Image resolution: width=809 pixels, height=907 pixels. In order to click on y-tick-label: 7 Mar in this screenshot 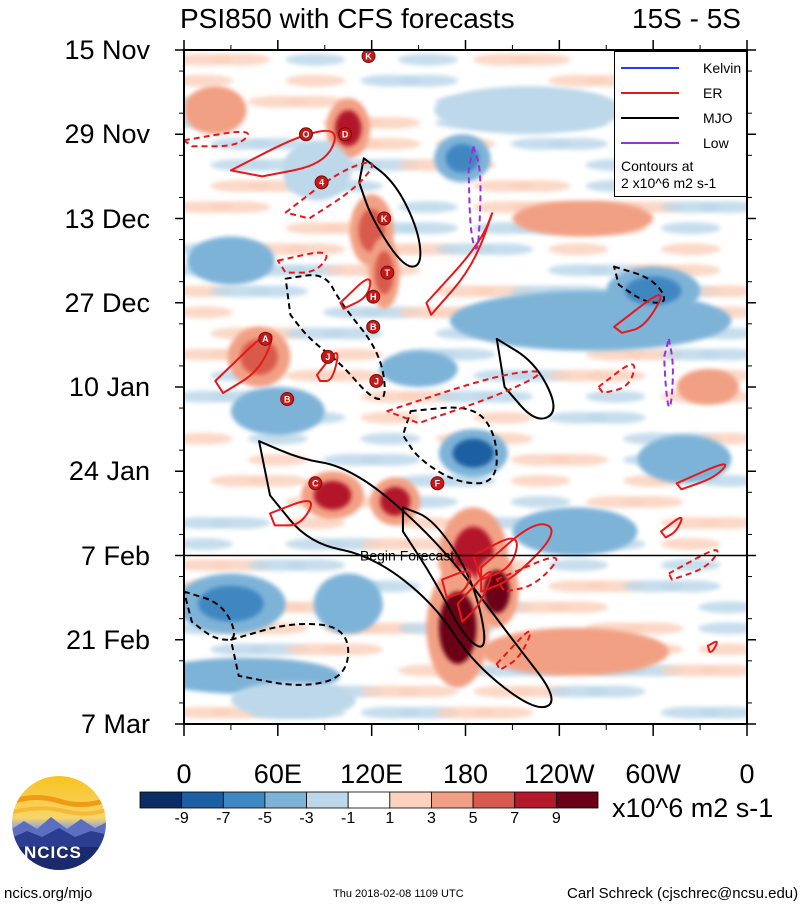, I will do `click(115, 724)`.